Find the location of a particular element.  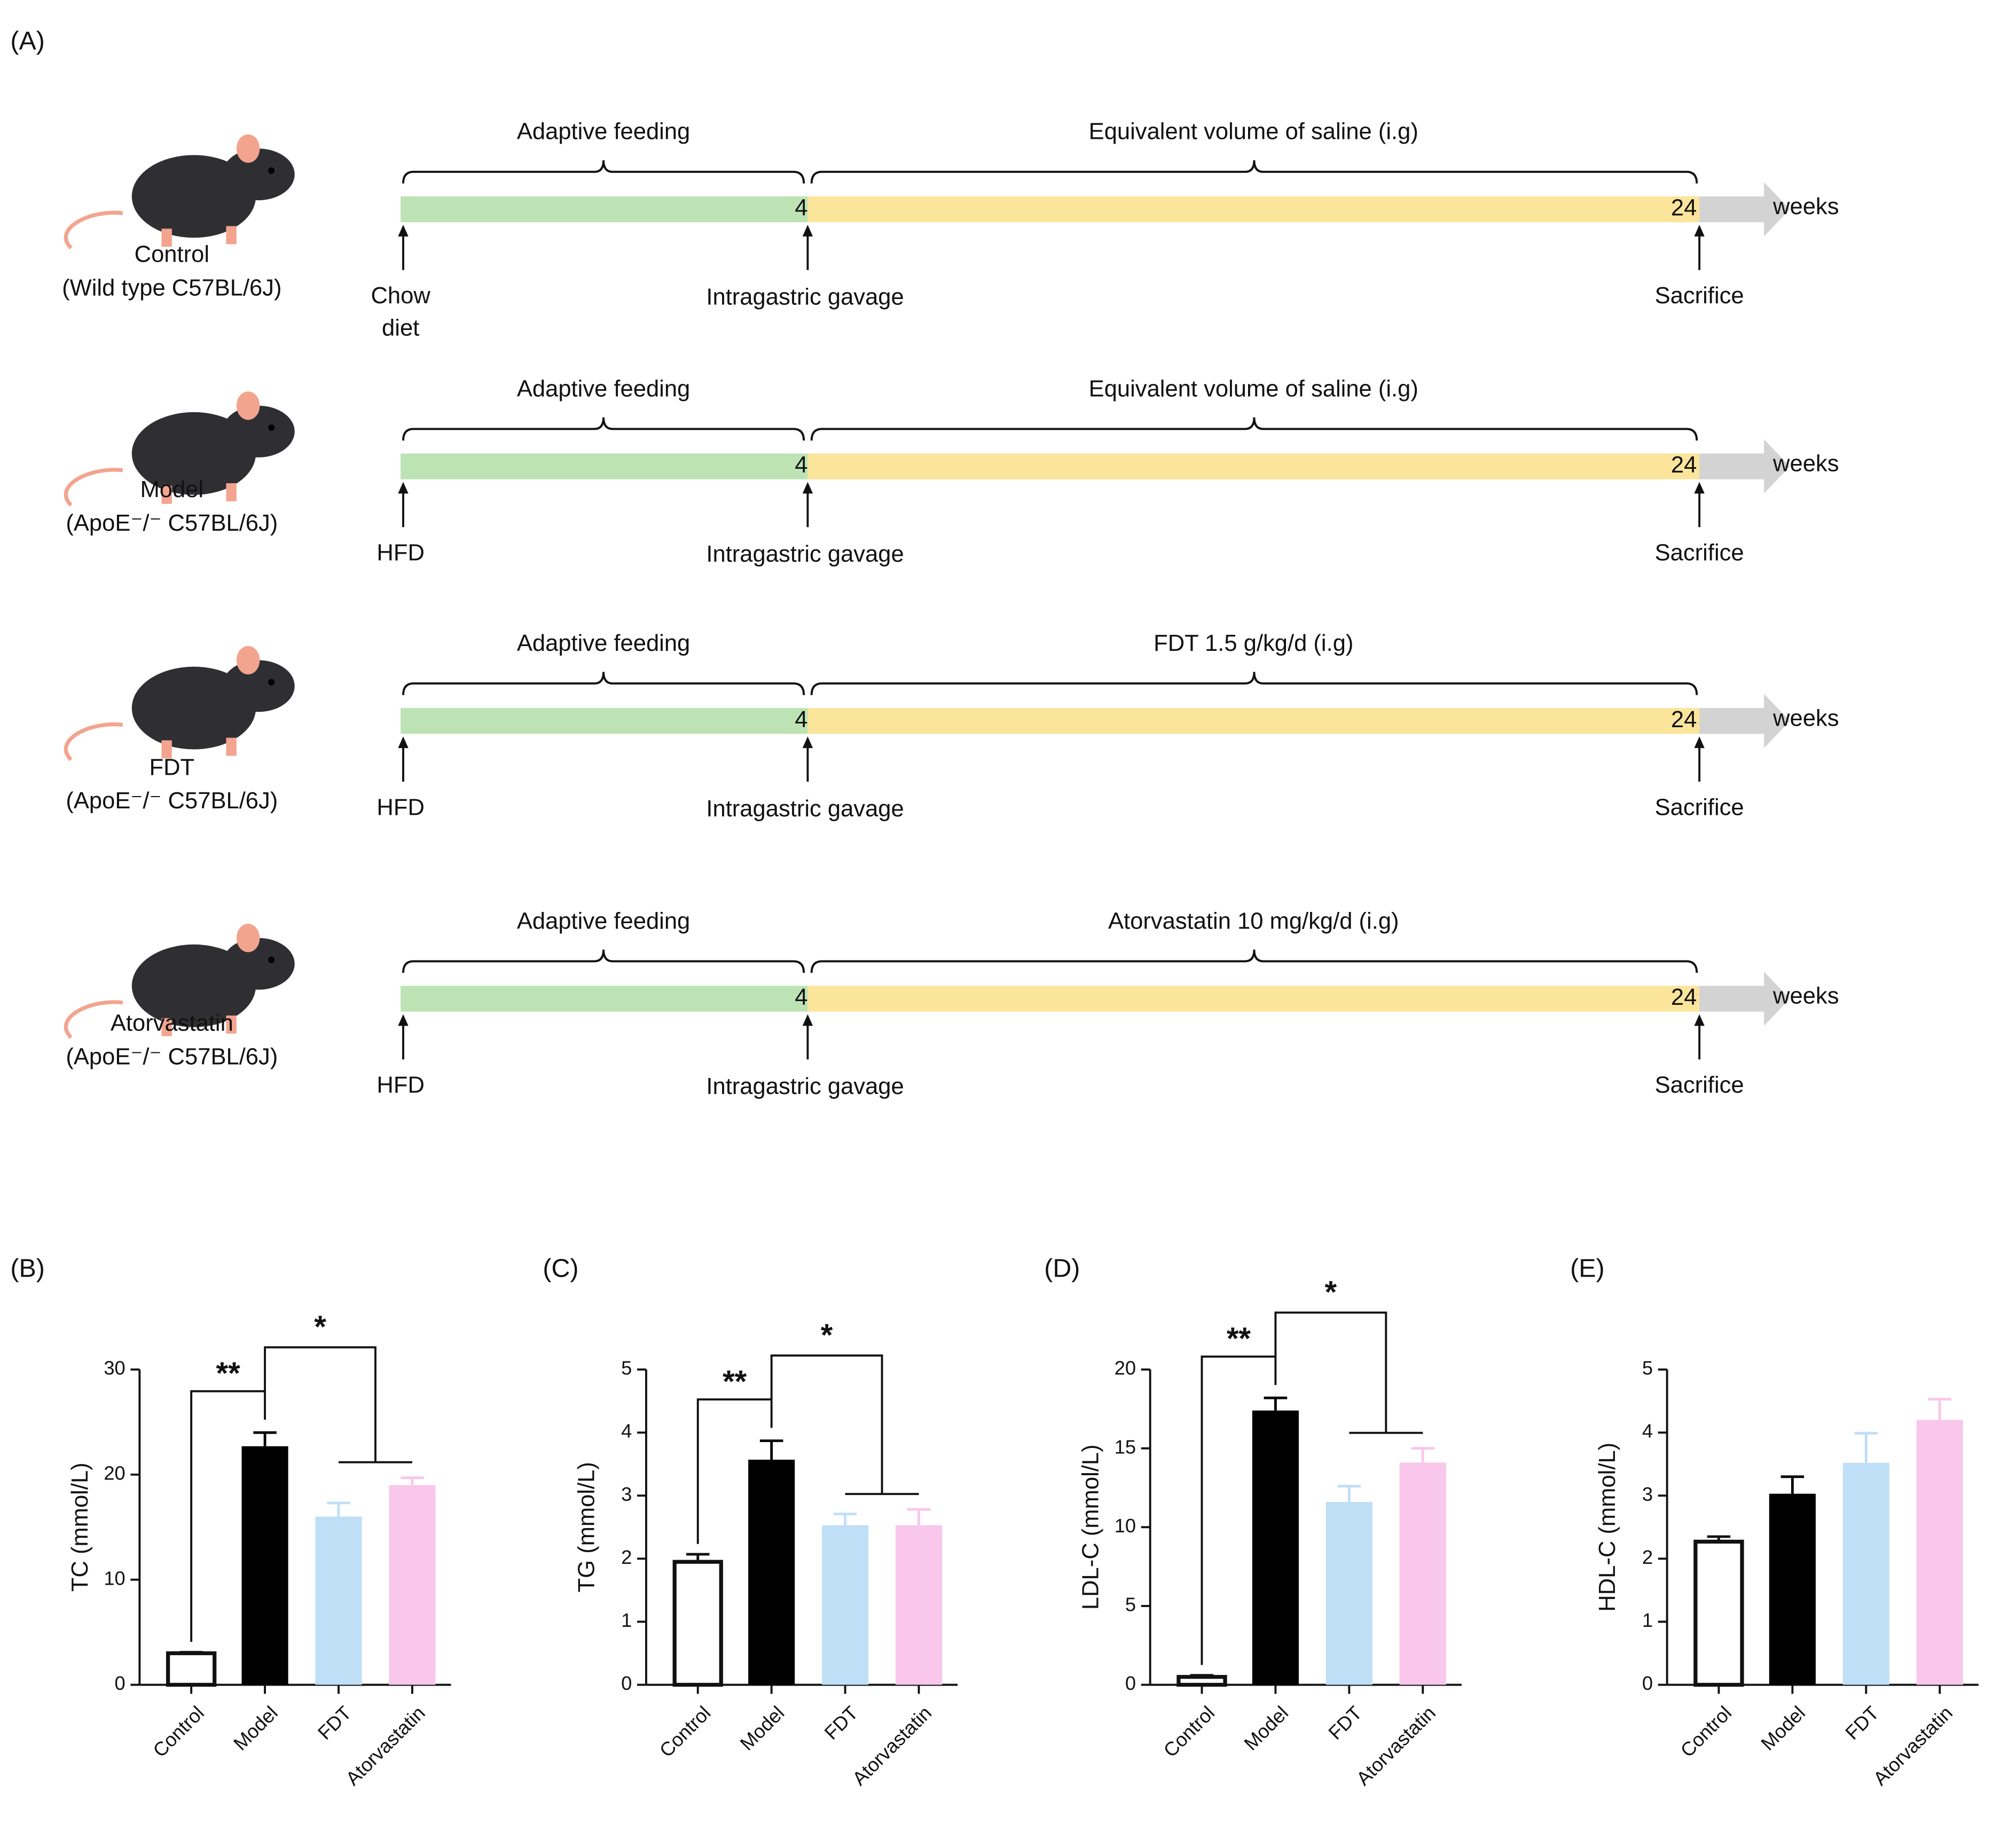

y-axis-label: TC (mmol/L) is located at coordinates (80, 1527).